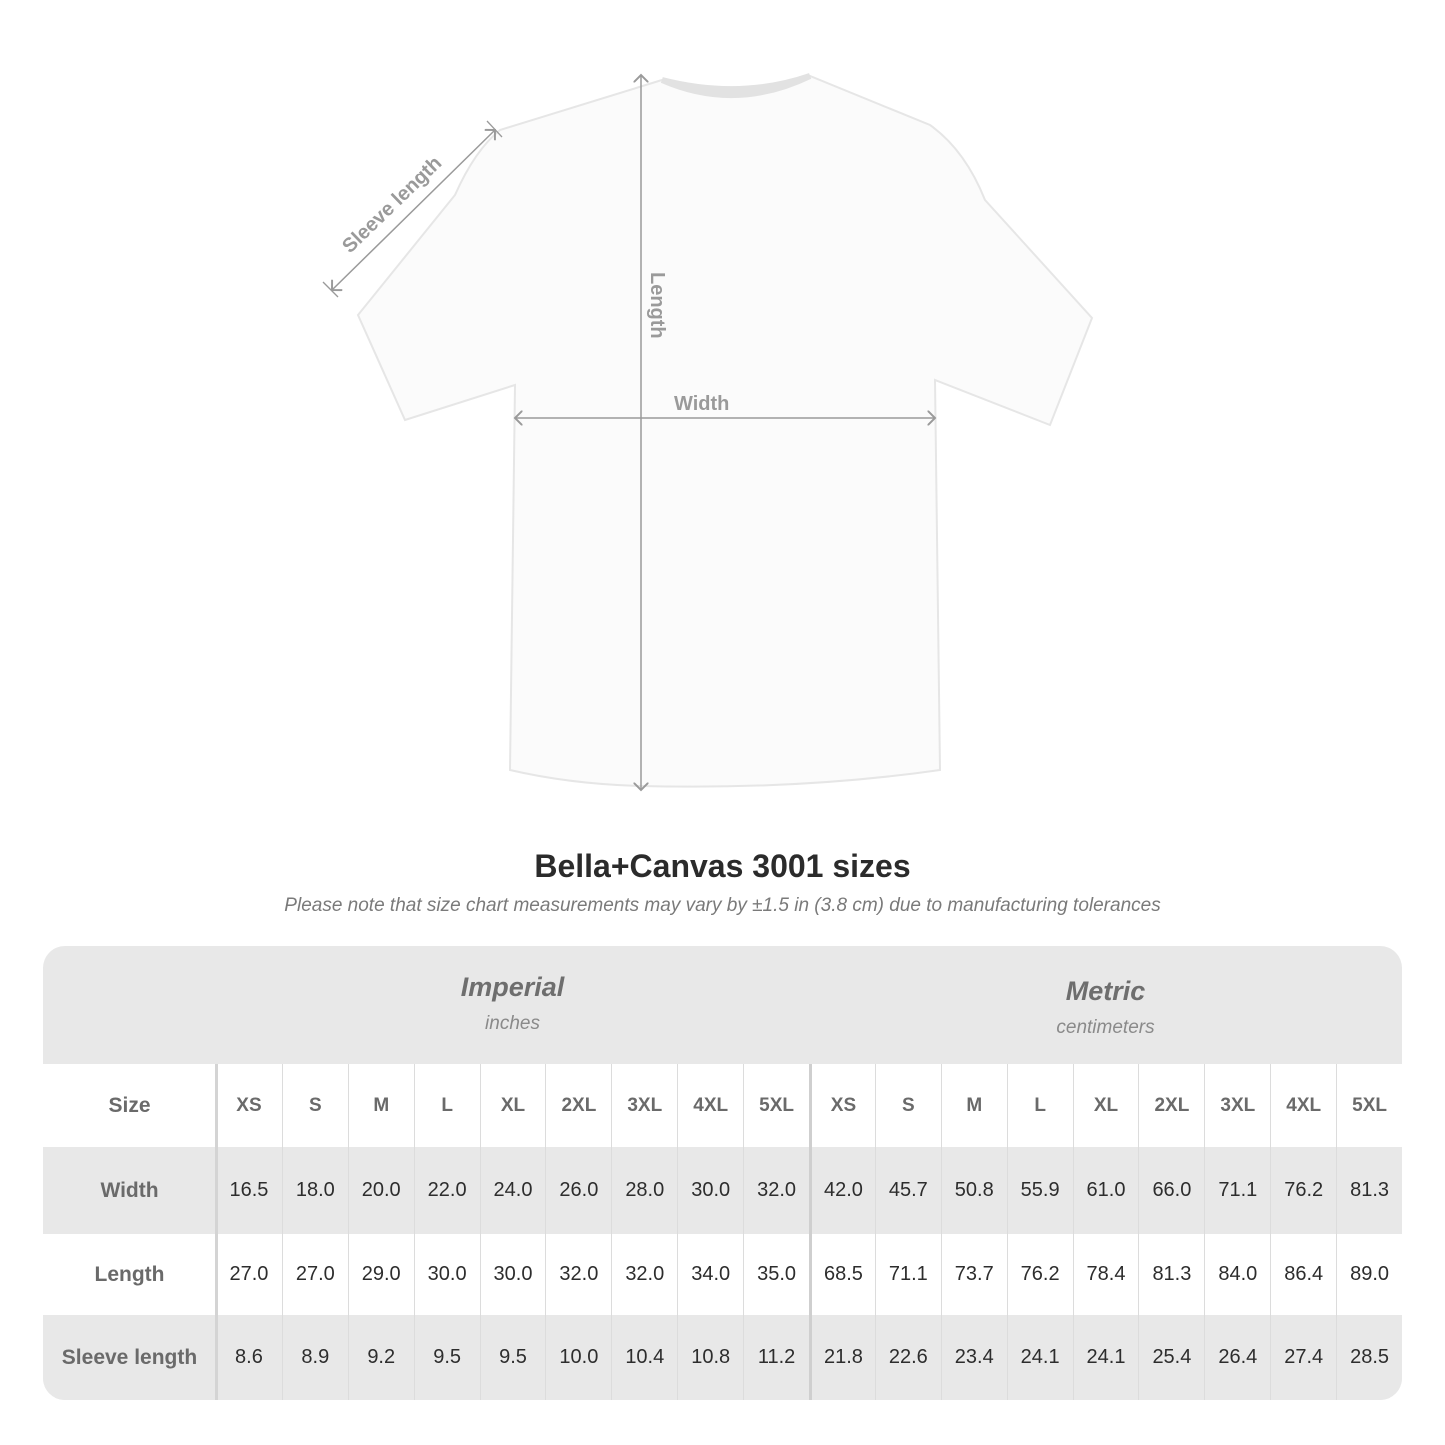 This screenshot has height=1445, width=1445. I want to click on table-cell: 68.5, so click(842, 1274).